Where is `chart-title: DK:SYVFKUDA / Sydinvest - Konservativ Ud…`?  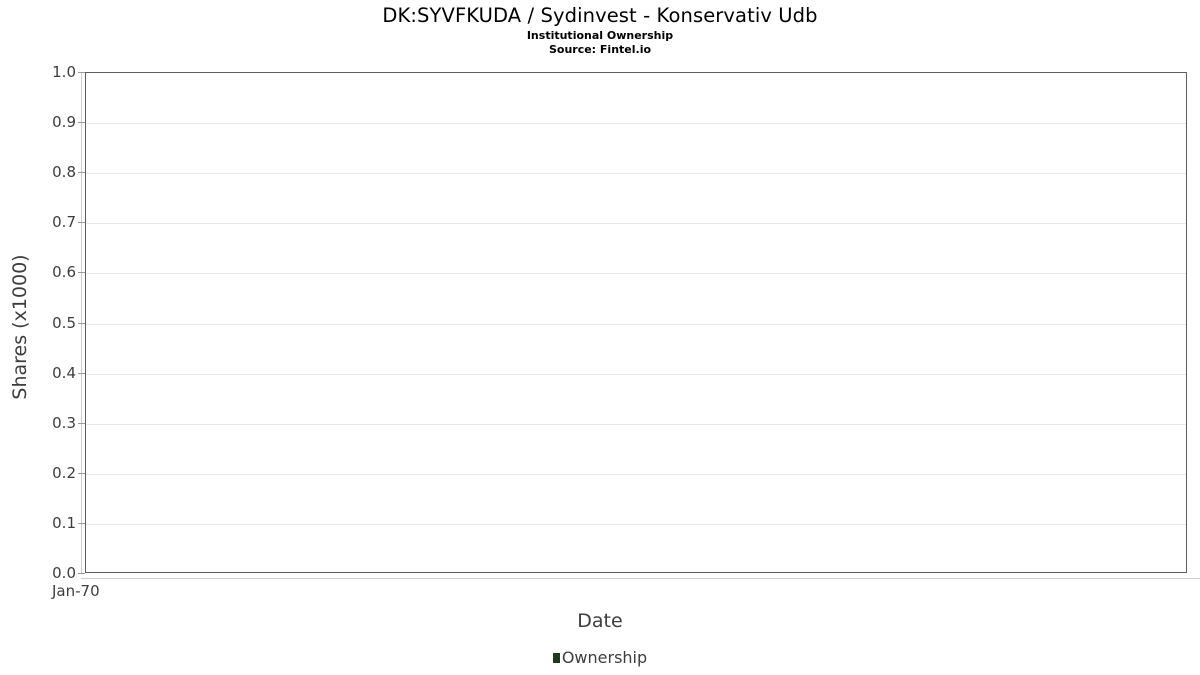
chart-title: DK:SYVFKUDA / Sydinvest - Konservativ Ud… is located at coordinates (600, 15).